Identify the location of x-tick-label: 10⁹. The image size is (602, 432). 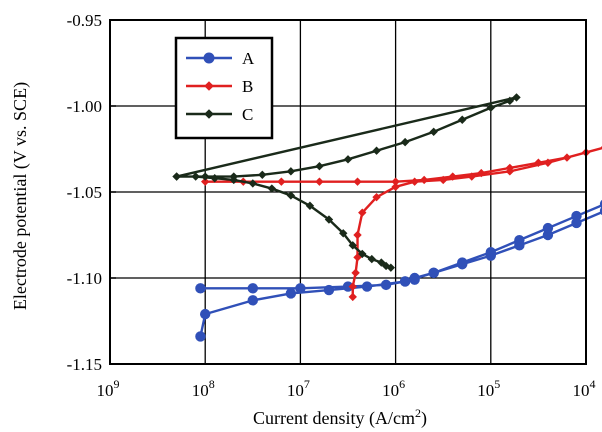
(108, 388).